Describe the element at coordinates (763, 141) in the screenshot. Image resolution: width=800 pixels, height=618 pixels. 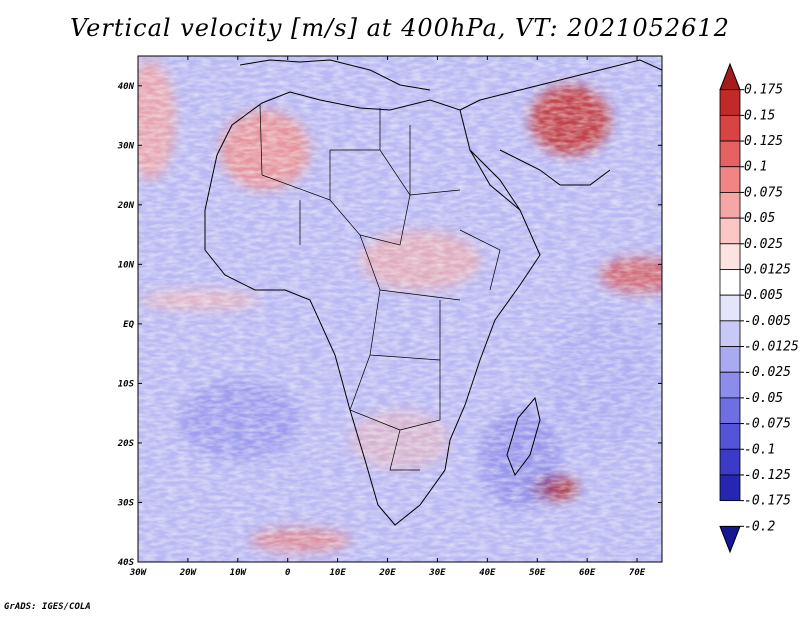
I see `colorbar-label: 0.125` at that location.